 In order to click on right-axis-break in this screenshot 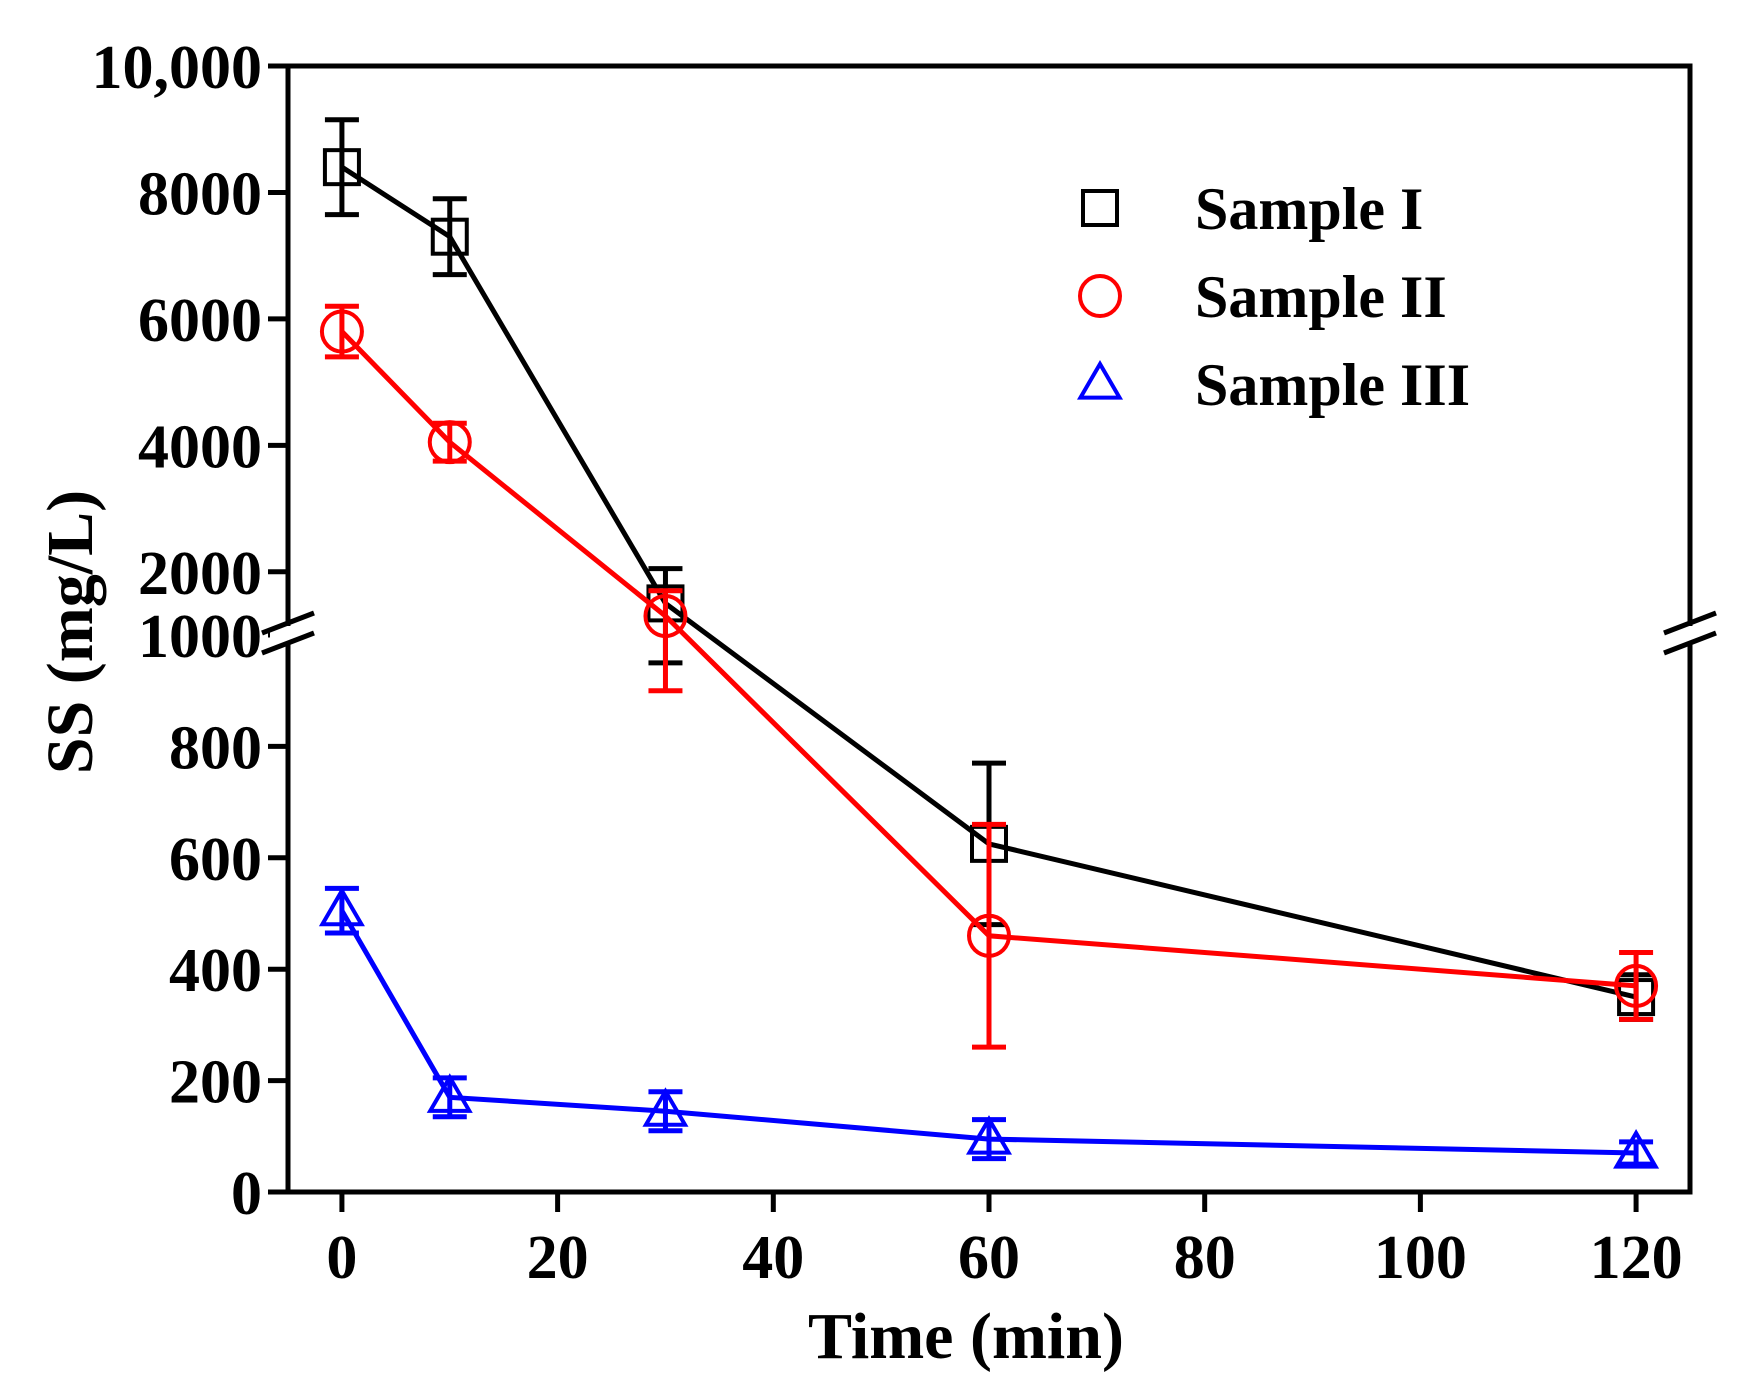, I will do `click(1690, 633)`.